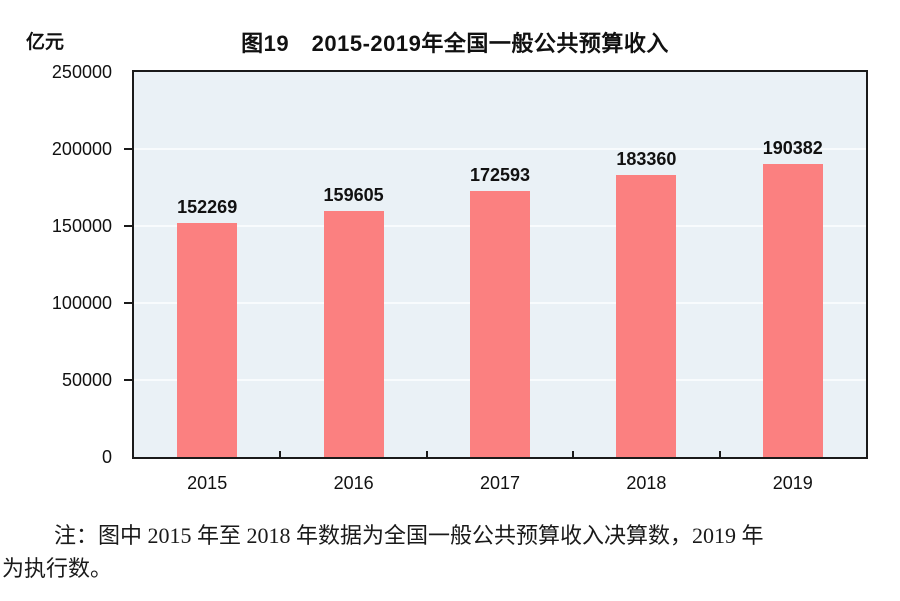  What do you see at coordinates (207, 483) in the screenshot?
I see `x-axis-label-2015: 2015` at bounding box center [207, 483].